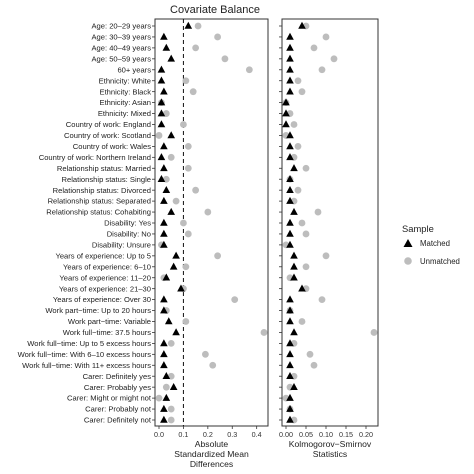 This screenshot has height=474, width=474. I want to click on category-label: Years of experience: 11–20, so click(105, 277).